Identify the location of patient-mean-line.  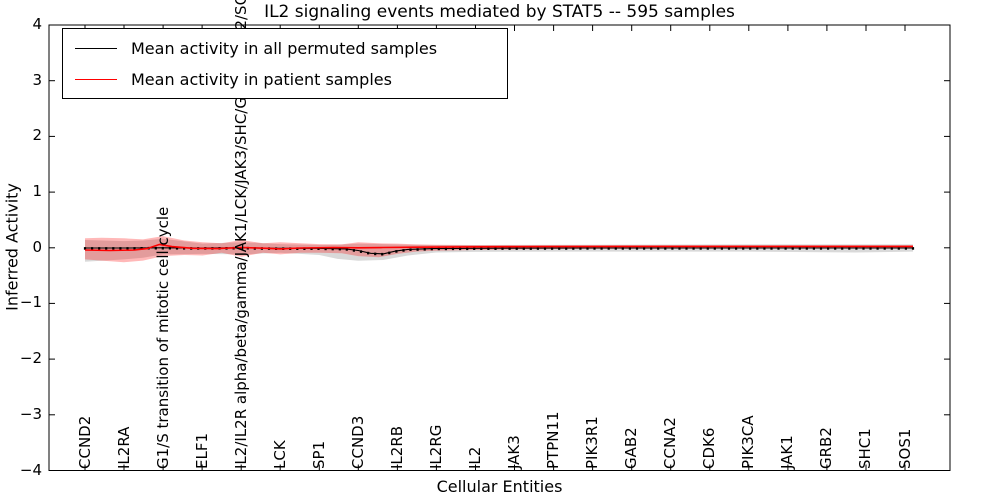
(498, 247).